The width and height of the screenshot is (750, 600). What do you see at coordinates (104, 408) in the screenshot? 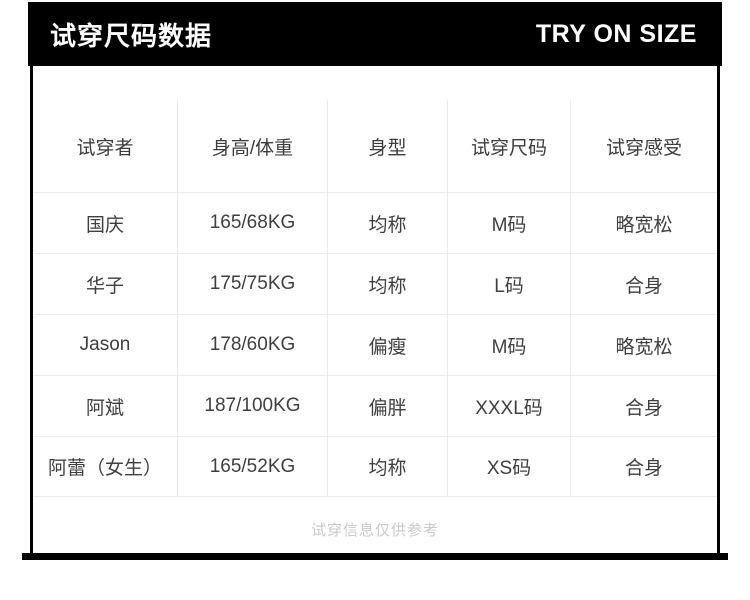
I see `cell-fitter: 阿斌` at bounding box center [104, 408].